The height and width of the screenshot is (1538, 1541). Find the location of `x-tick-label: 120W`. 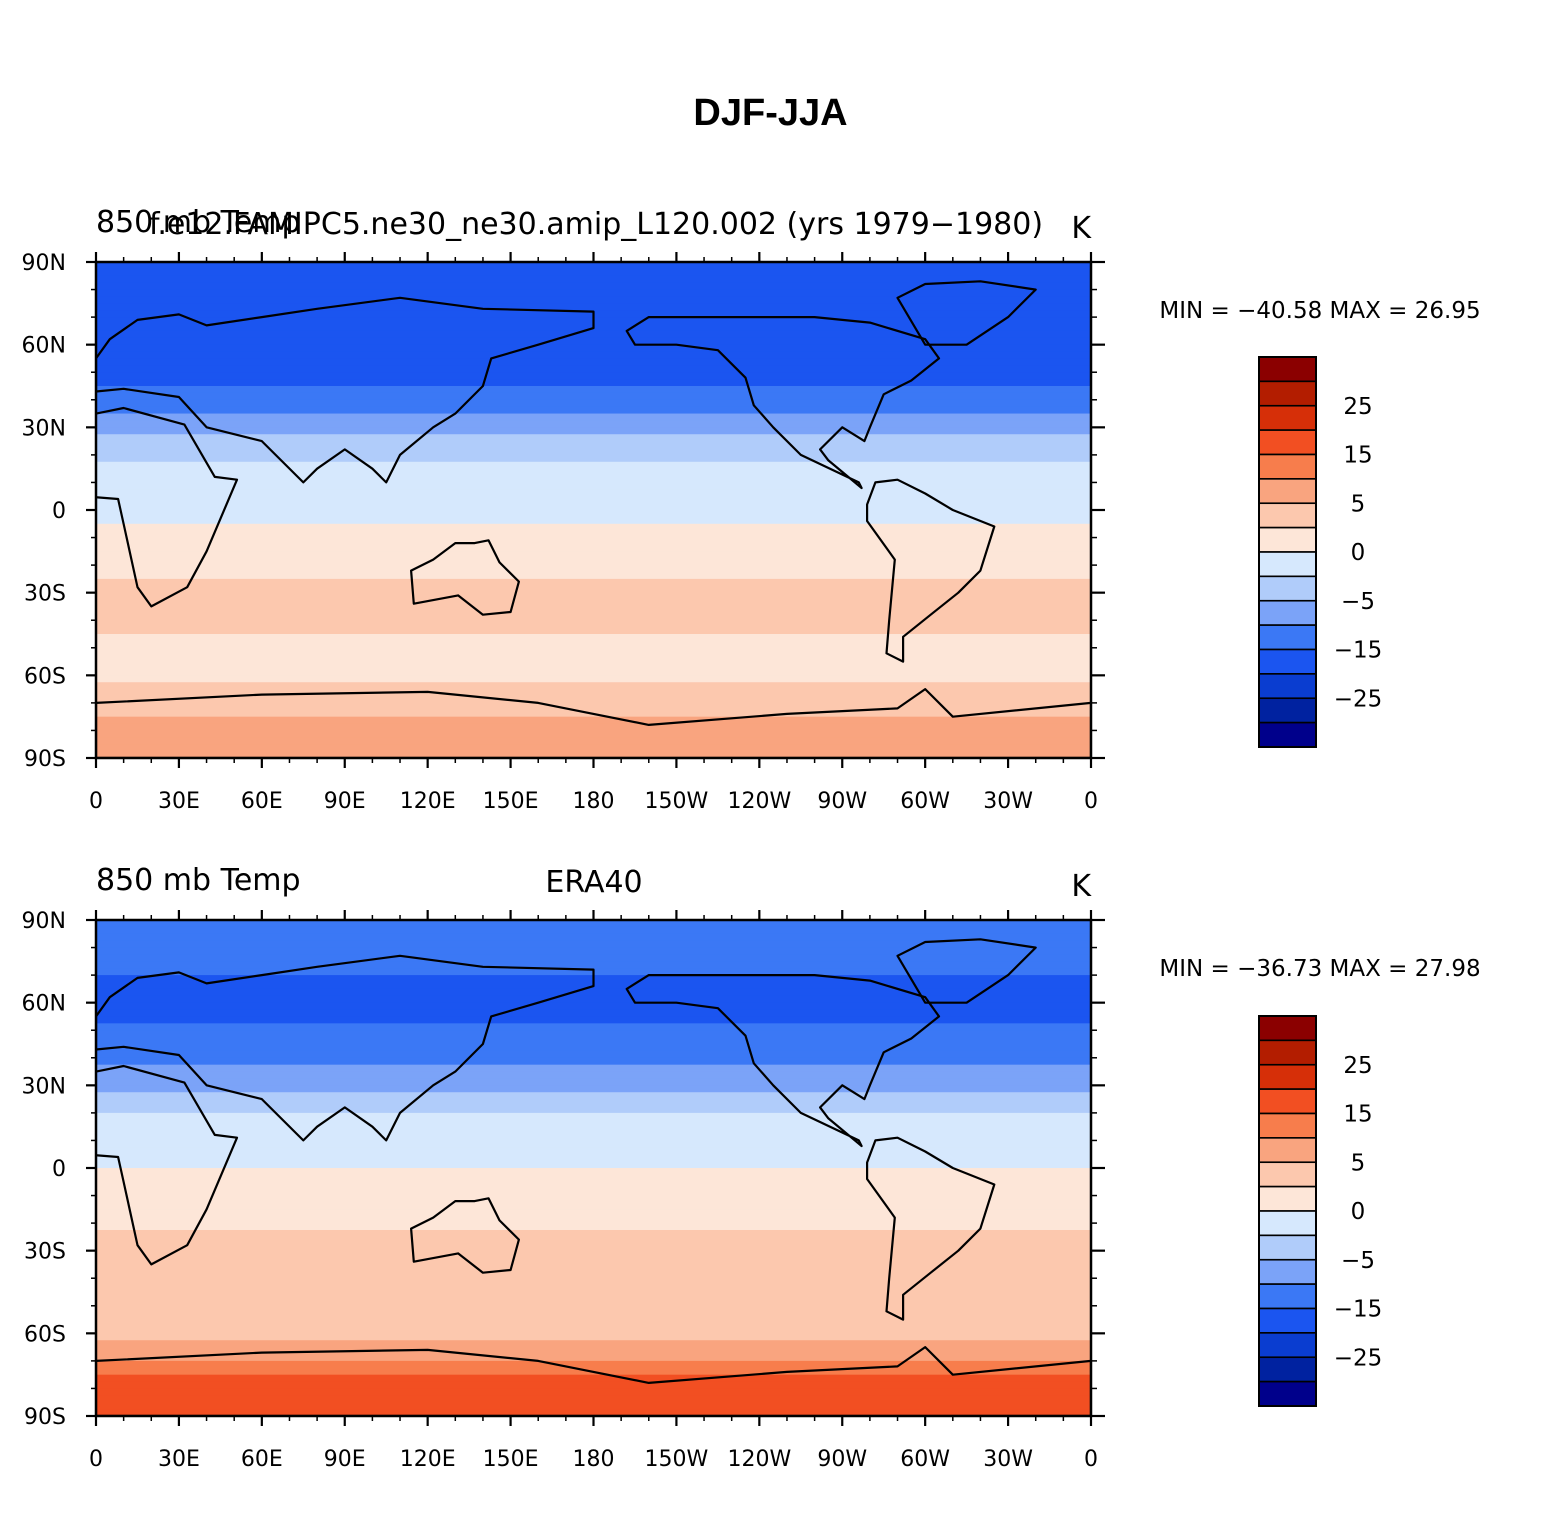

x-tick-label: 120W is located at coordinates (759, 801).